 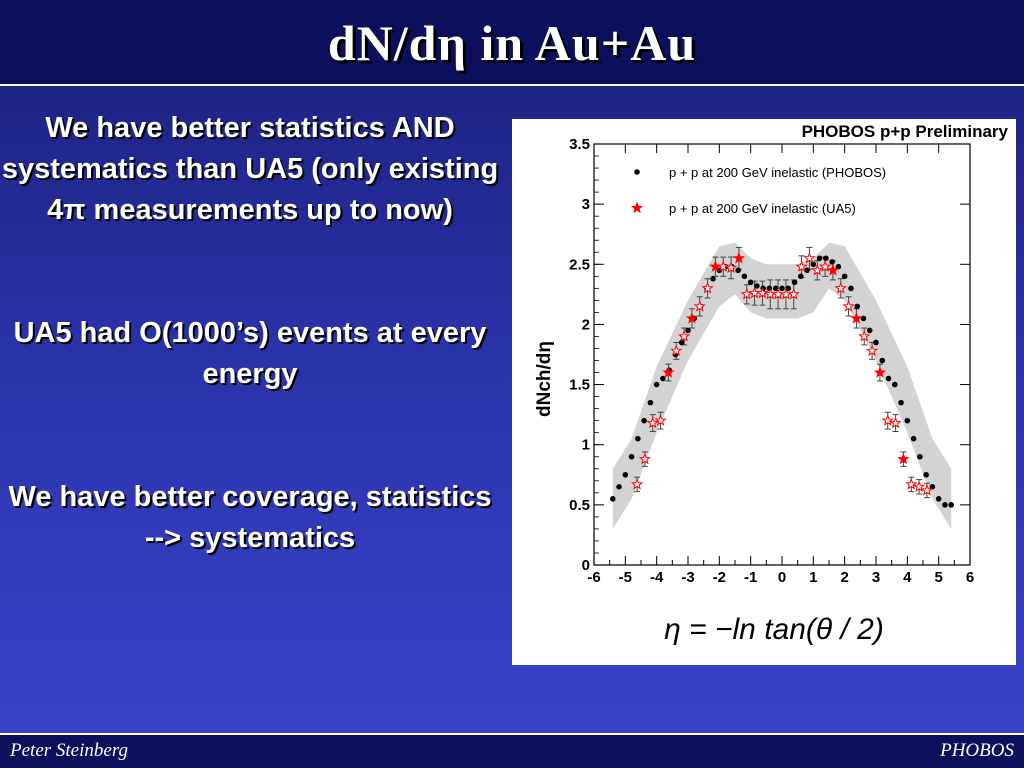 I want to click on systematic-band, so click(x=782, y=385).